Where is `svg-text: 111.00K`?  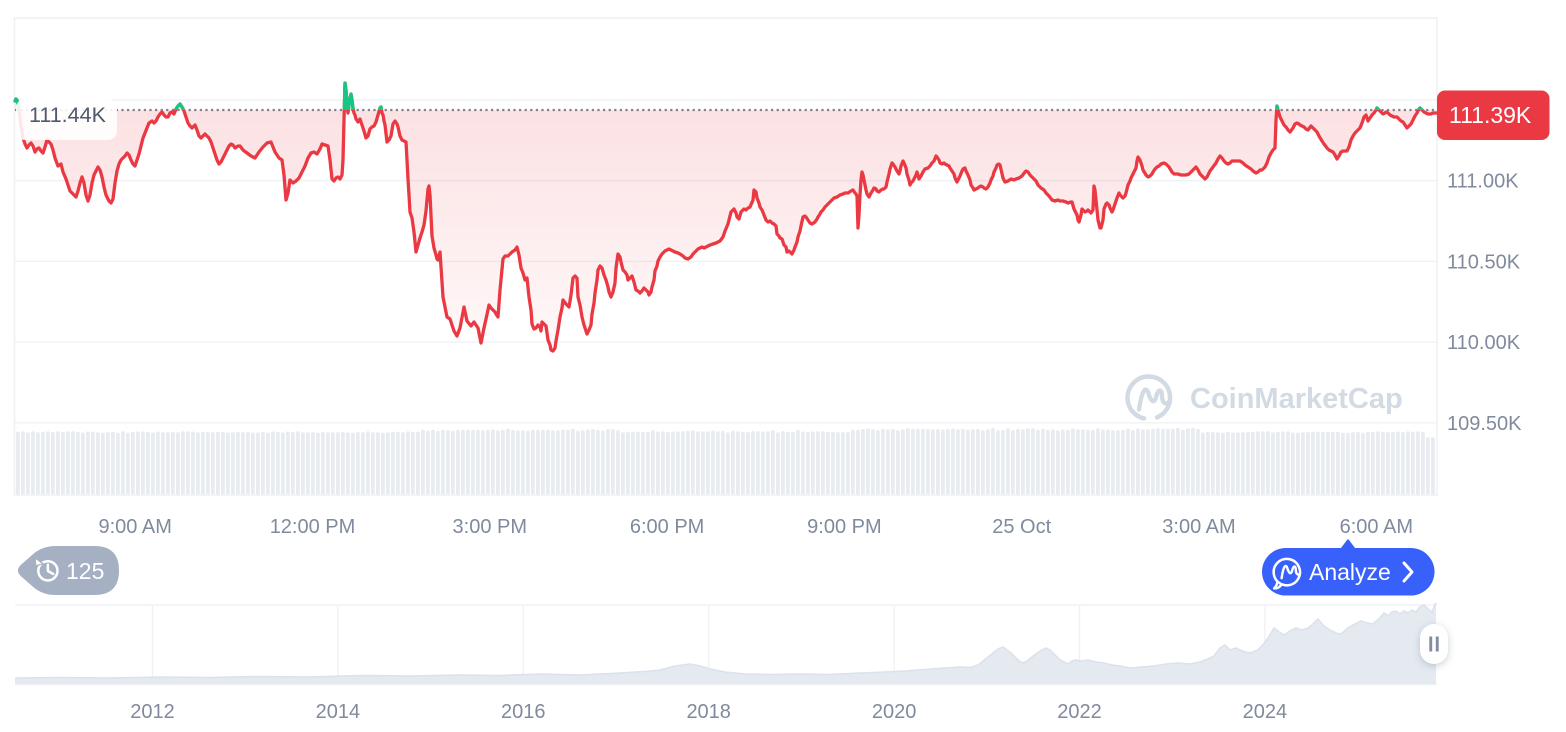
svg-text: 111.00K is located at coordinates (1483, 182).